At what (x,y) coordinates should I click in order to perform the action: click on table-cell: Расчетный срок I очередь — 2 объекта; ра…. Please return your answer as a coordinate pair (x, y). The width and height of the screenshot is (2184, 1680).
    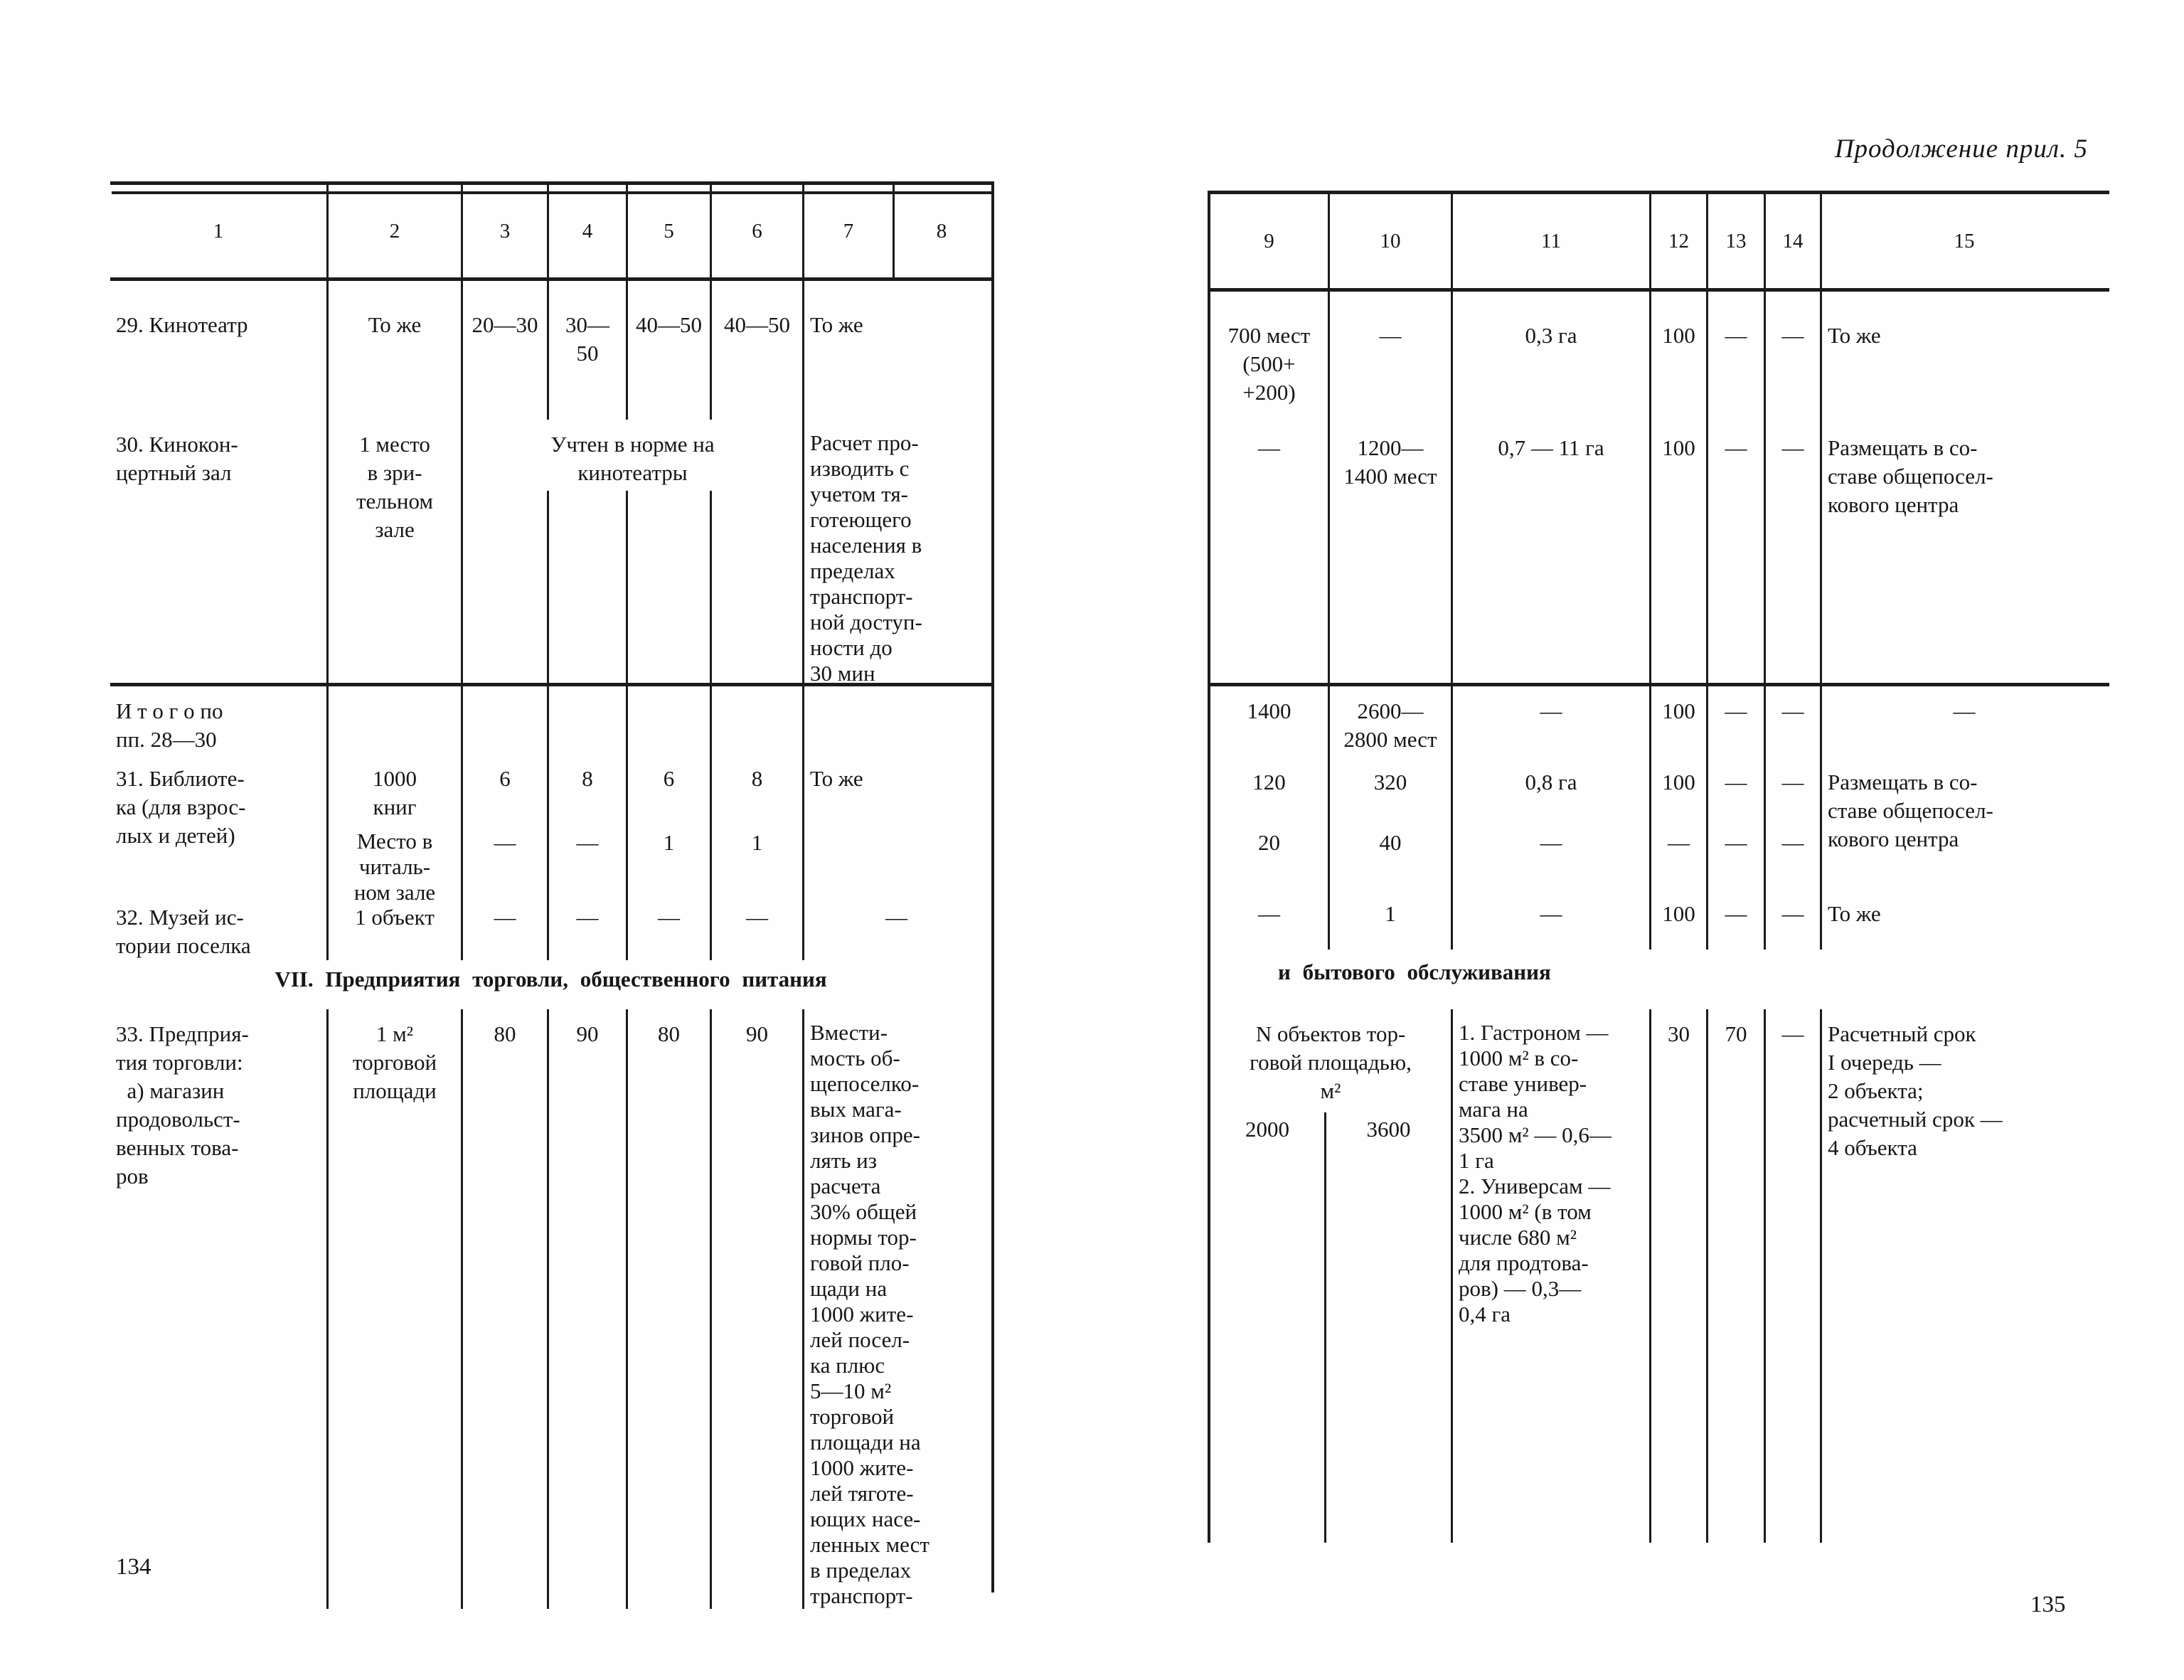
    Looking at the image, I should click on (1963, 1276).